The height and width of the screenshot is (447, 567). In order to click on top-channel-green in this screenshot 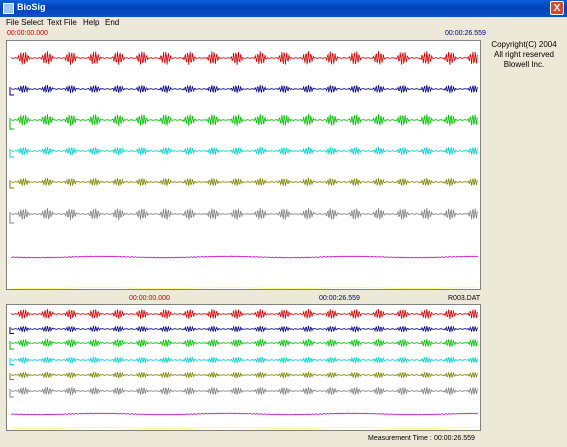, I will do `click(244, 120)`.